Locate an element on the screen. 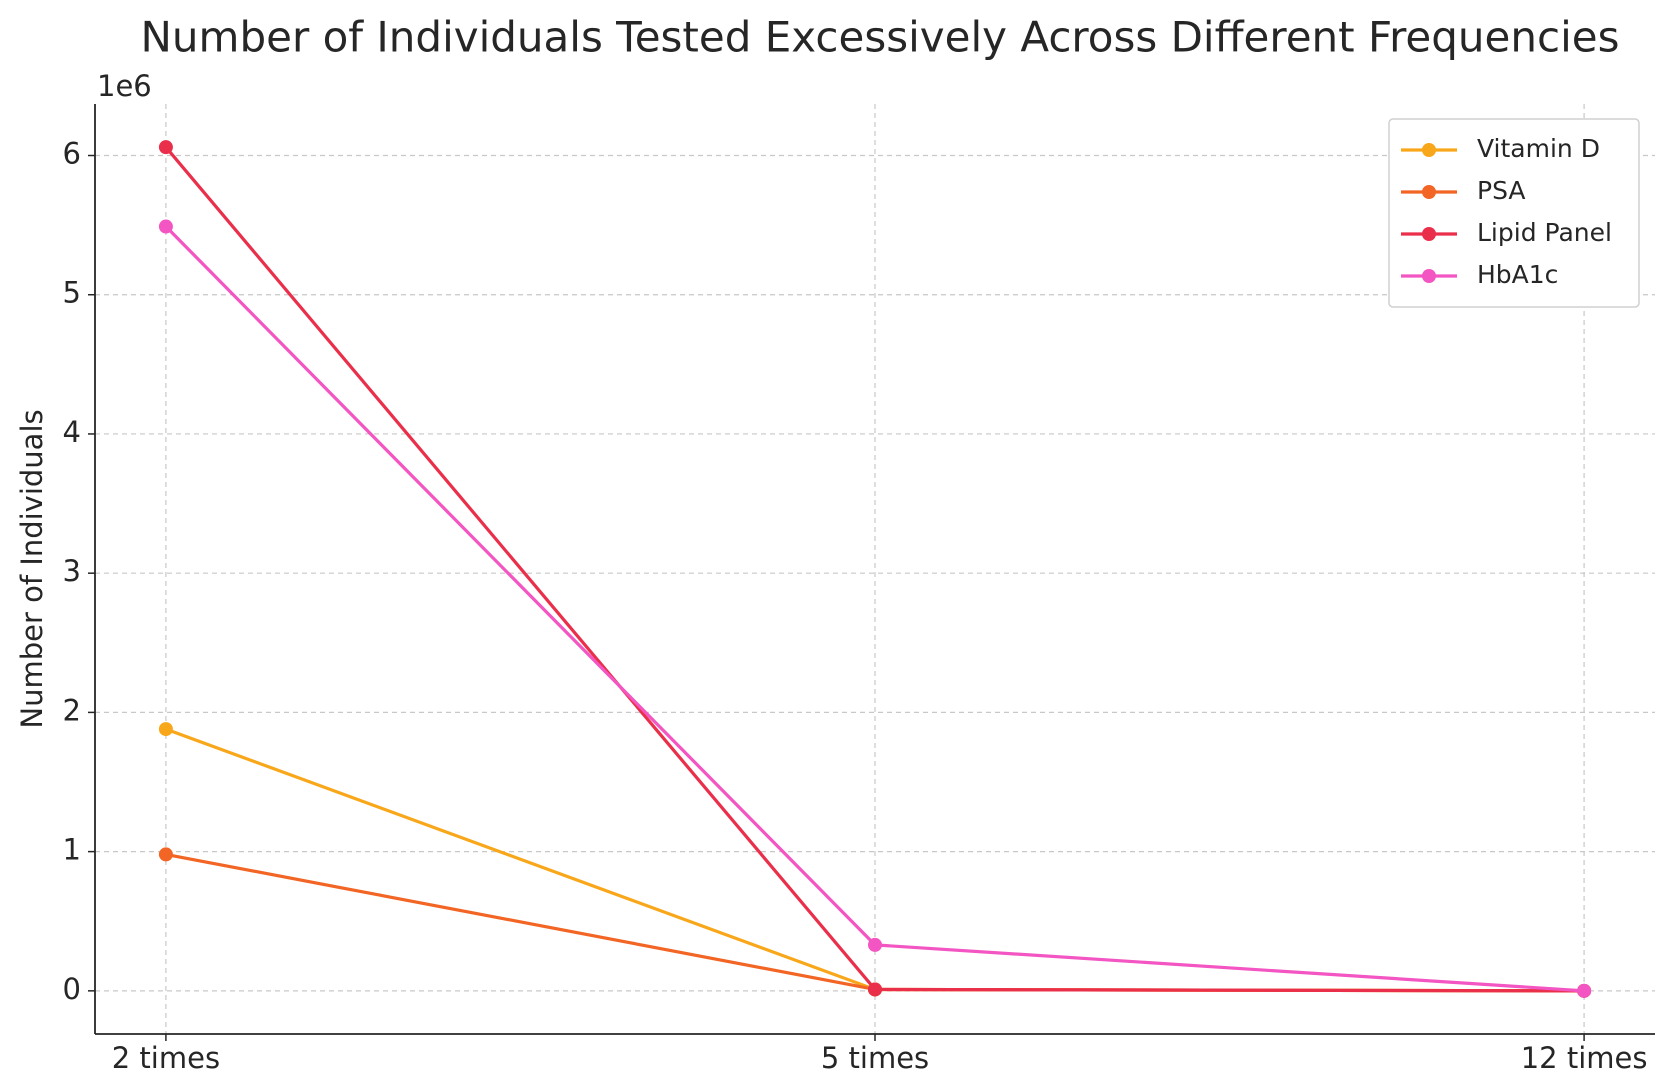 The height and width of the screenshot is (1091, 1673). y-tick-label: 2 is located at coordinates (72, 710).